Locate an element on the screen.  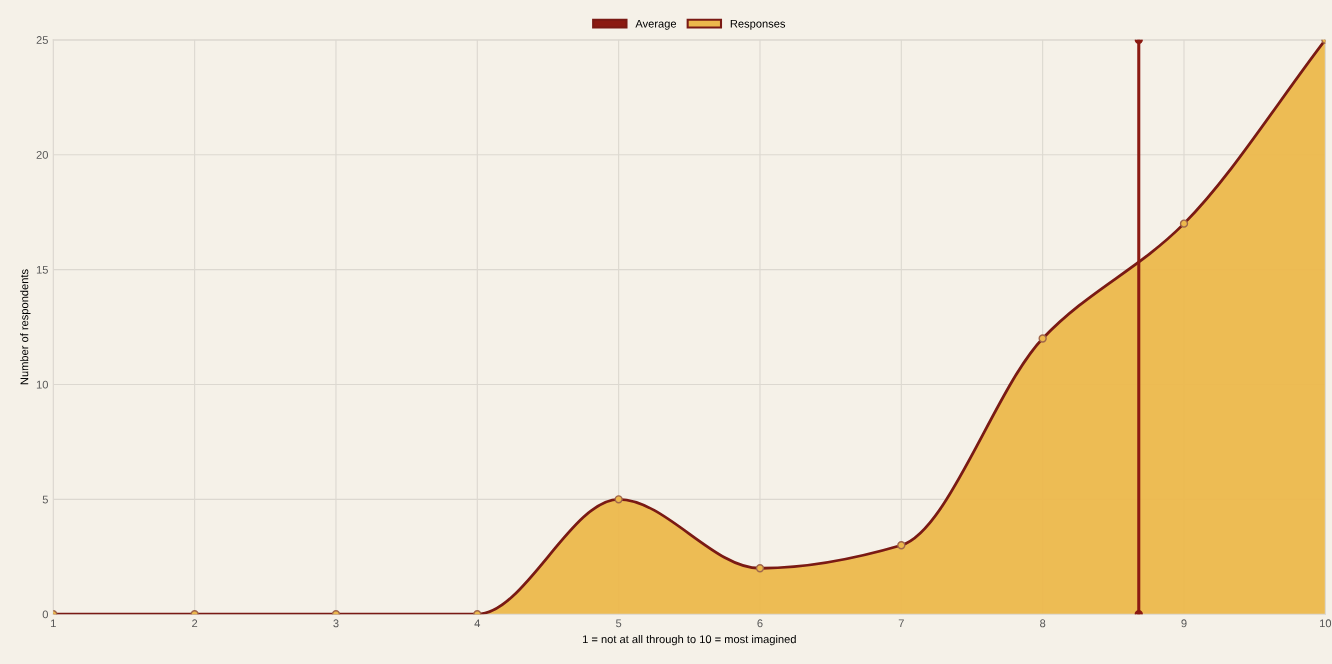
legend-label: Responses is located at coordinates (758, 24).